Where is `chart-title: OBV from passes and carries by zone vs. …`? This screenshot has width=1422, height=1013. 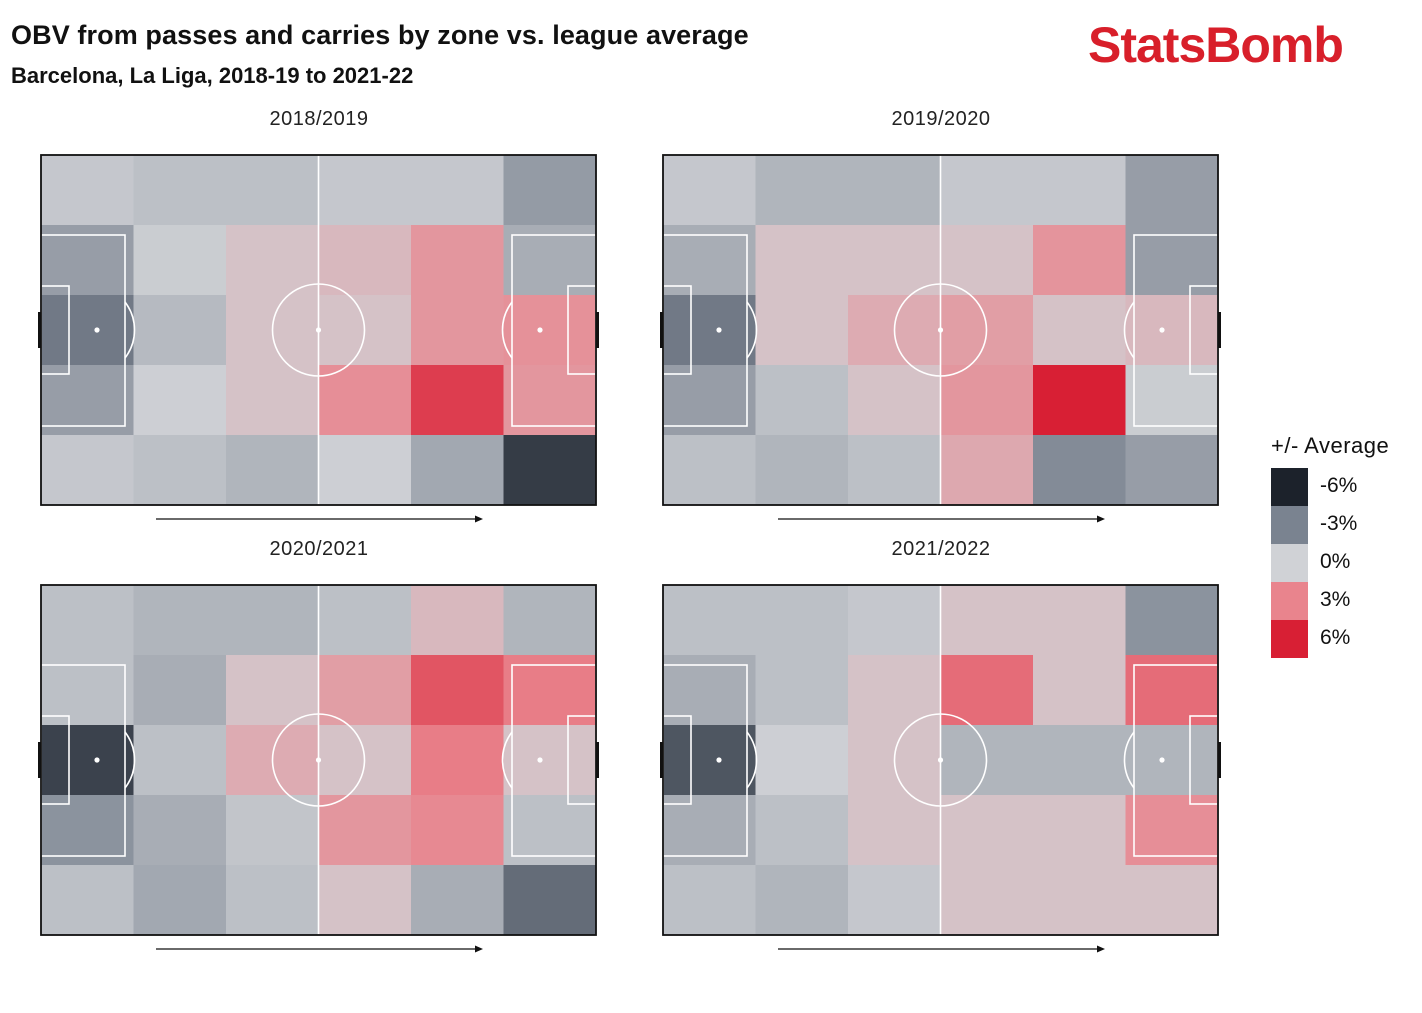 chart-title: OBV from passes and carries by zone vs. … is located at coordinates (380, 35).